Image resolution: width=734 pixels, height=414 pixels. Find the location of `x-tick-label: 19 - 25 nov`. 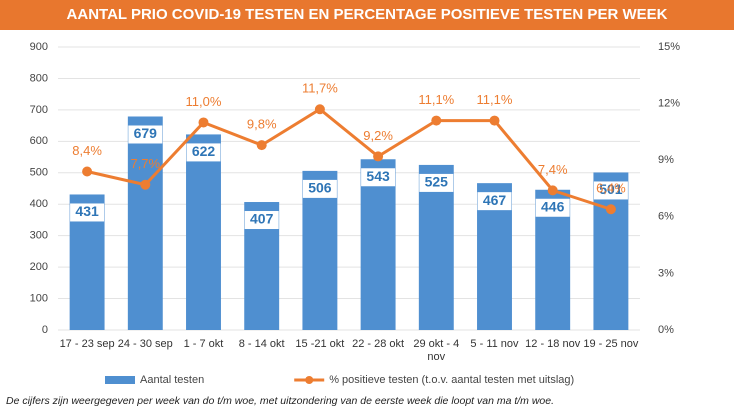

x-tick-label: 19 - 25 nov is located at coordinates (611, 344).